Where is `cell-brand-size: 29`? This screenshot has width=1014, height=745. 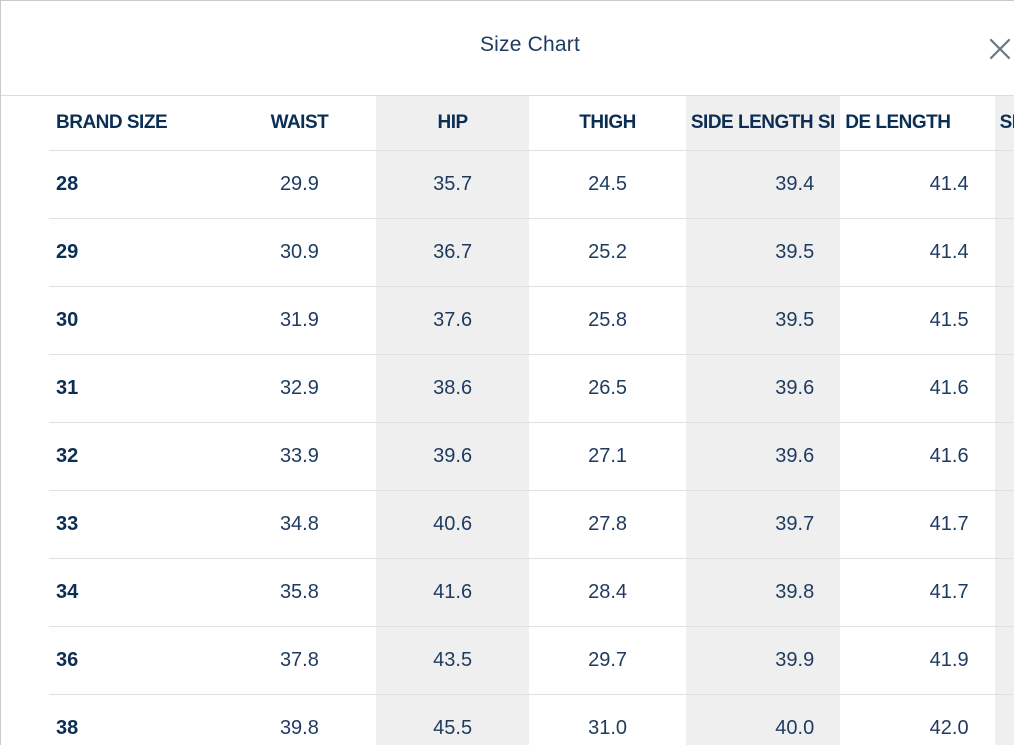
cell-brand-size: 29 is located at coordinates (136, 252).